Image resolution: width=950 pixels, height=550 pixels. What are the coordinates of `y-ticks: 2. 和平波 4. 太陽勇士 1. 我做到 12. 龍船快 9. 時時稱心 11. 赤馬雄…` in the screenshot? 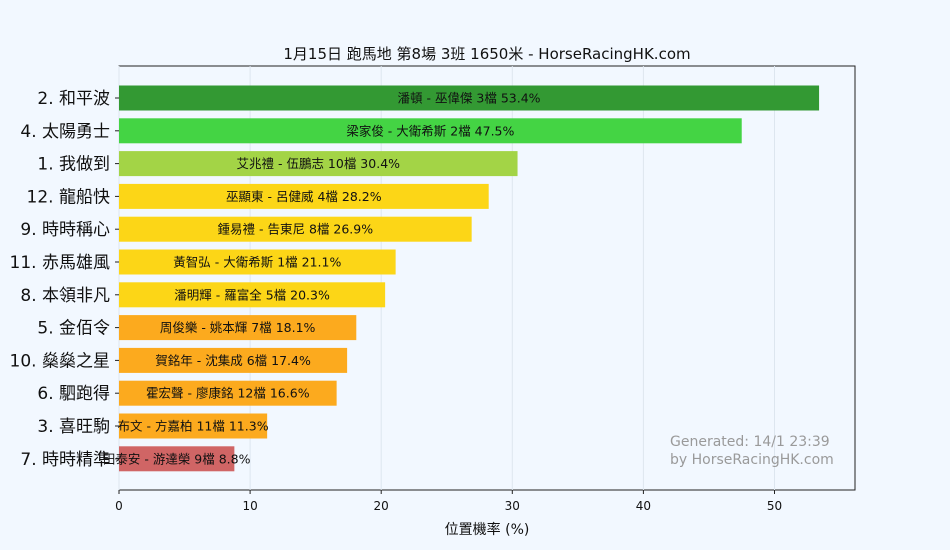 It's located at (64, 279).